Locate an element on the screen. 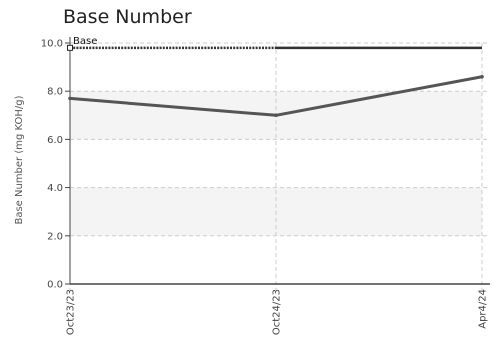  y-tick-label: 2.0 is located at coordinates (55, 236).